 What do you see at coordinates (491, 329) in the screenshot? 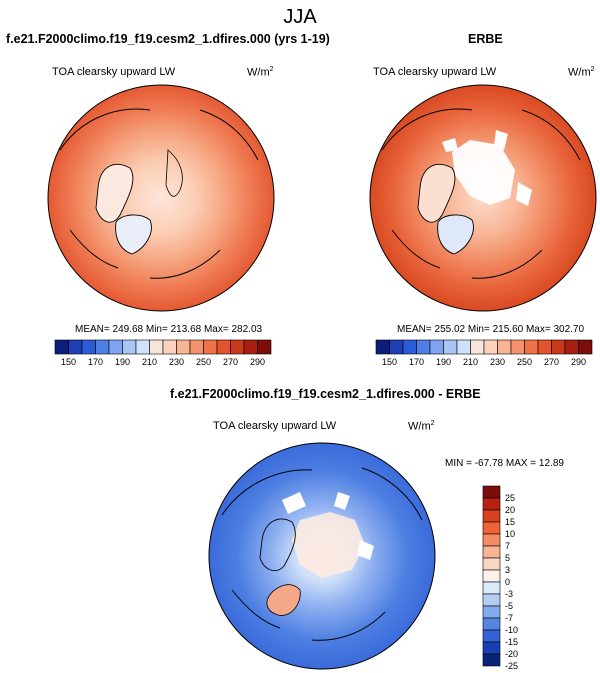
I see `panel2-stats: MEAN= 255.02 Min= 215.60 Max= 302.70` at bounding box center [491, 329].